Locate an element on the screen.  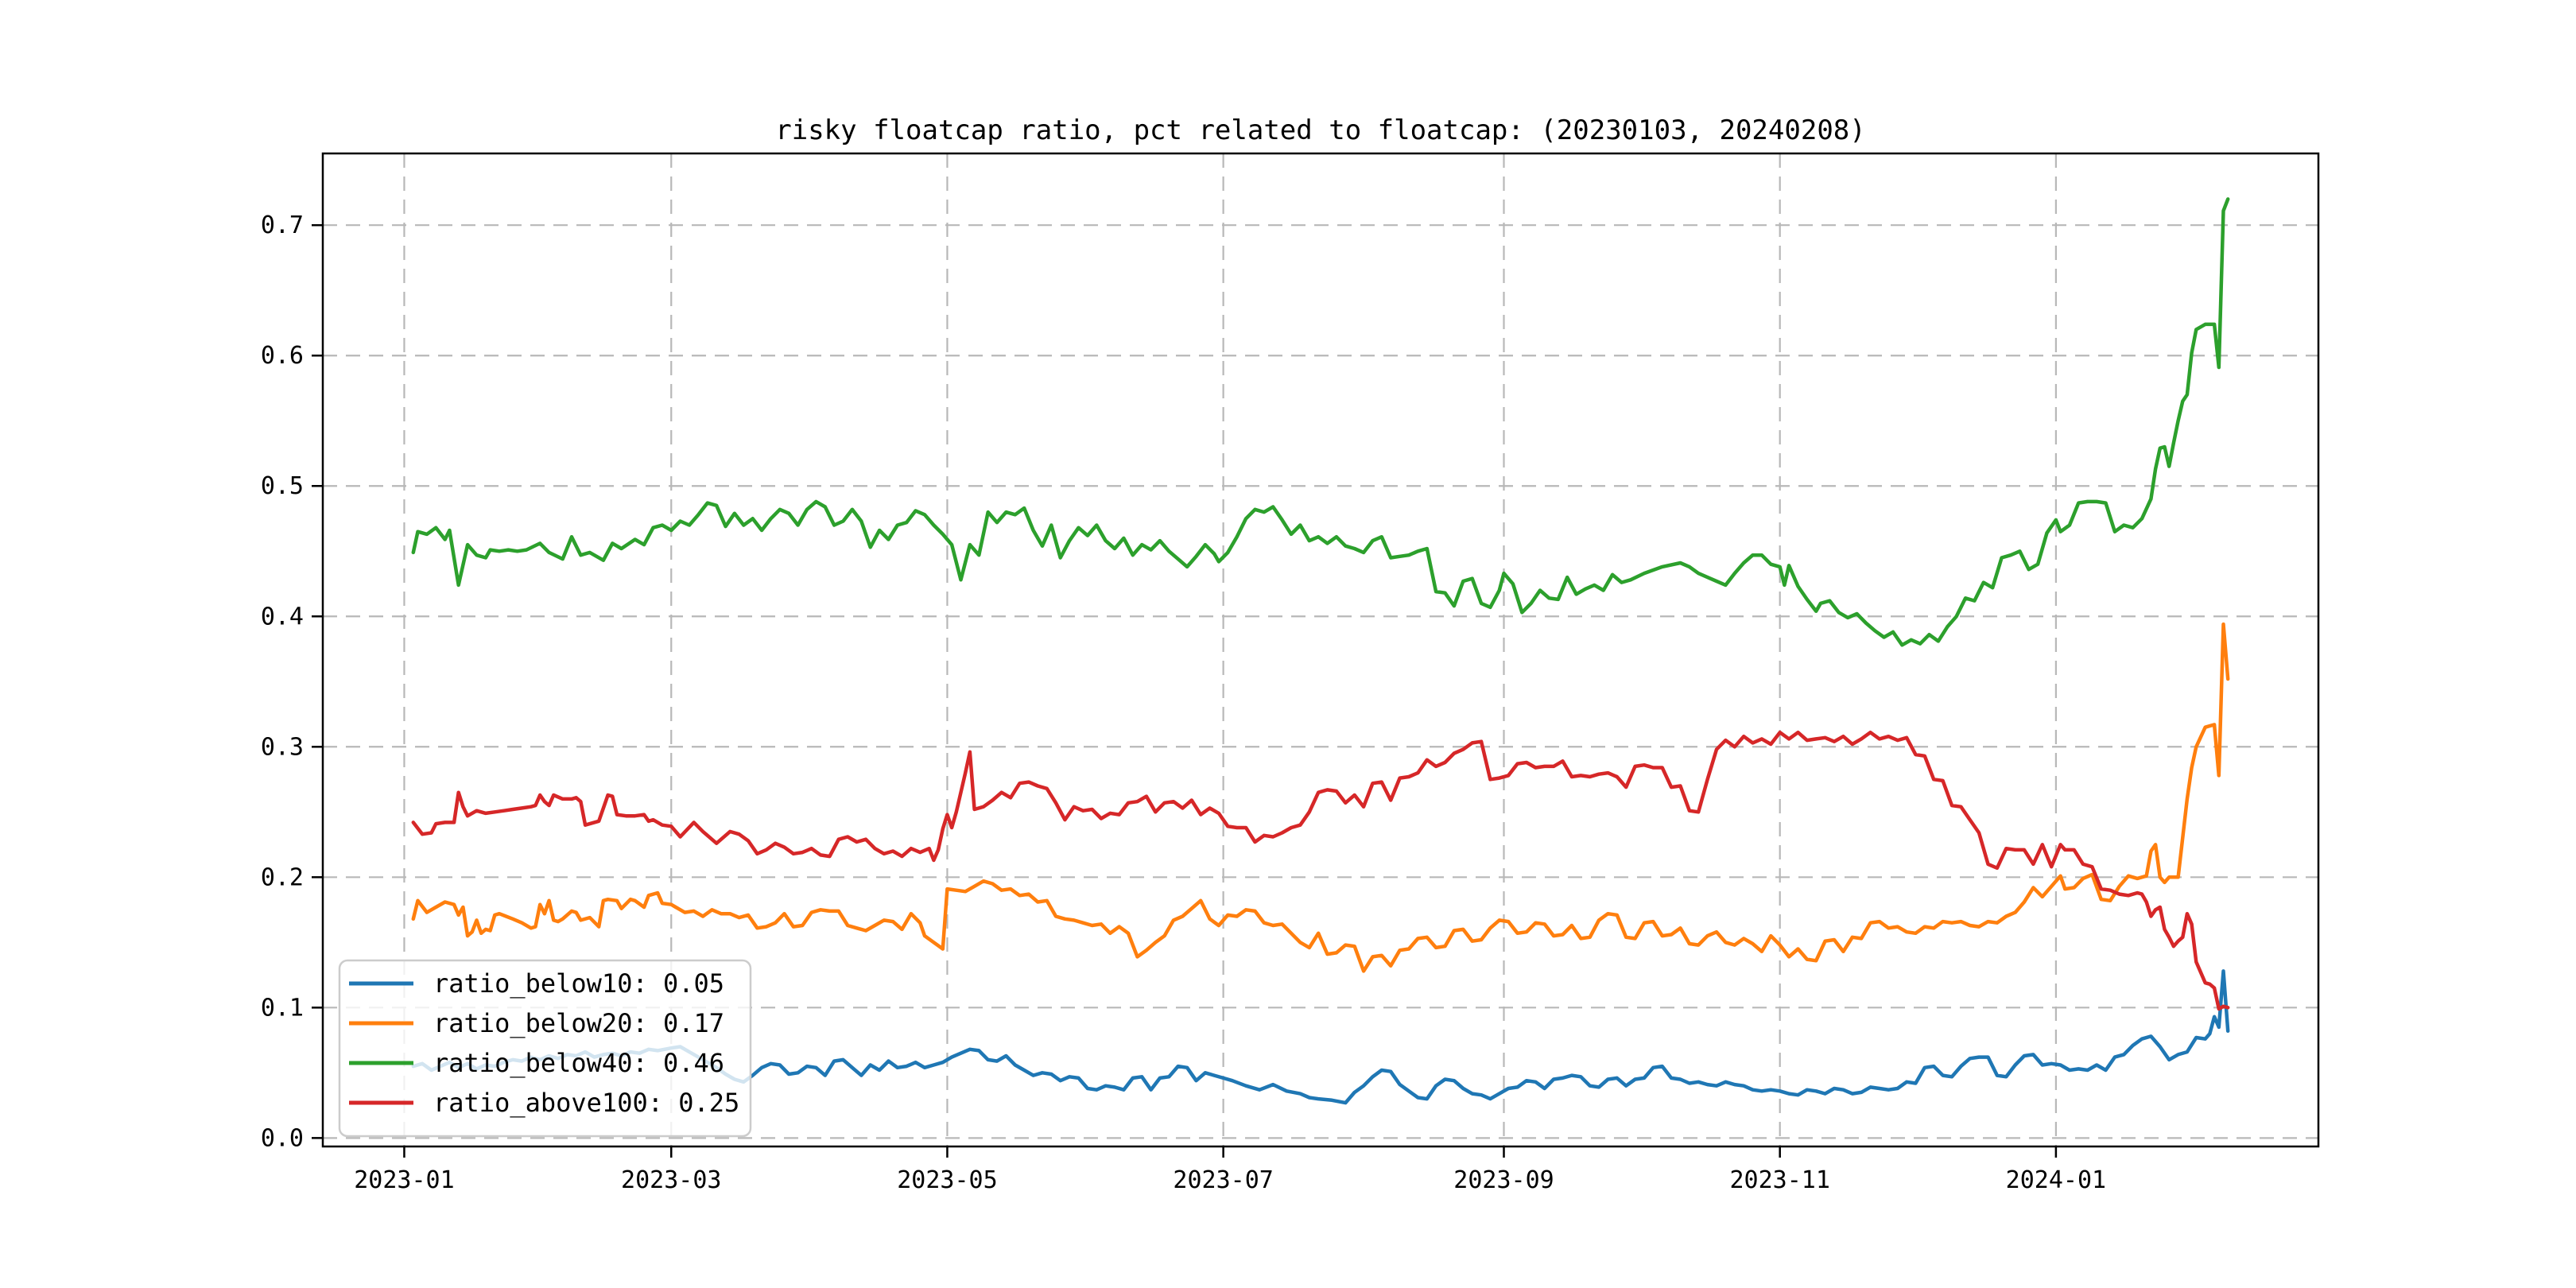
legend-label: ratio_above100: 0.25 is located at coordinates (586, 1103).